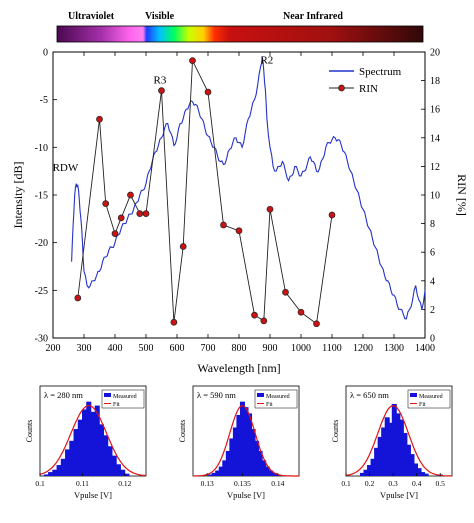 The width and height of the screenshot is (474, 523). I want to click on x-tick-label: 1300, so click(394, 348).